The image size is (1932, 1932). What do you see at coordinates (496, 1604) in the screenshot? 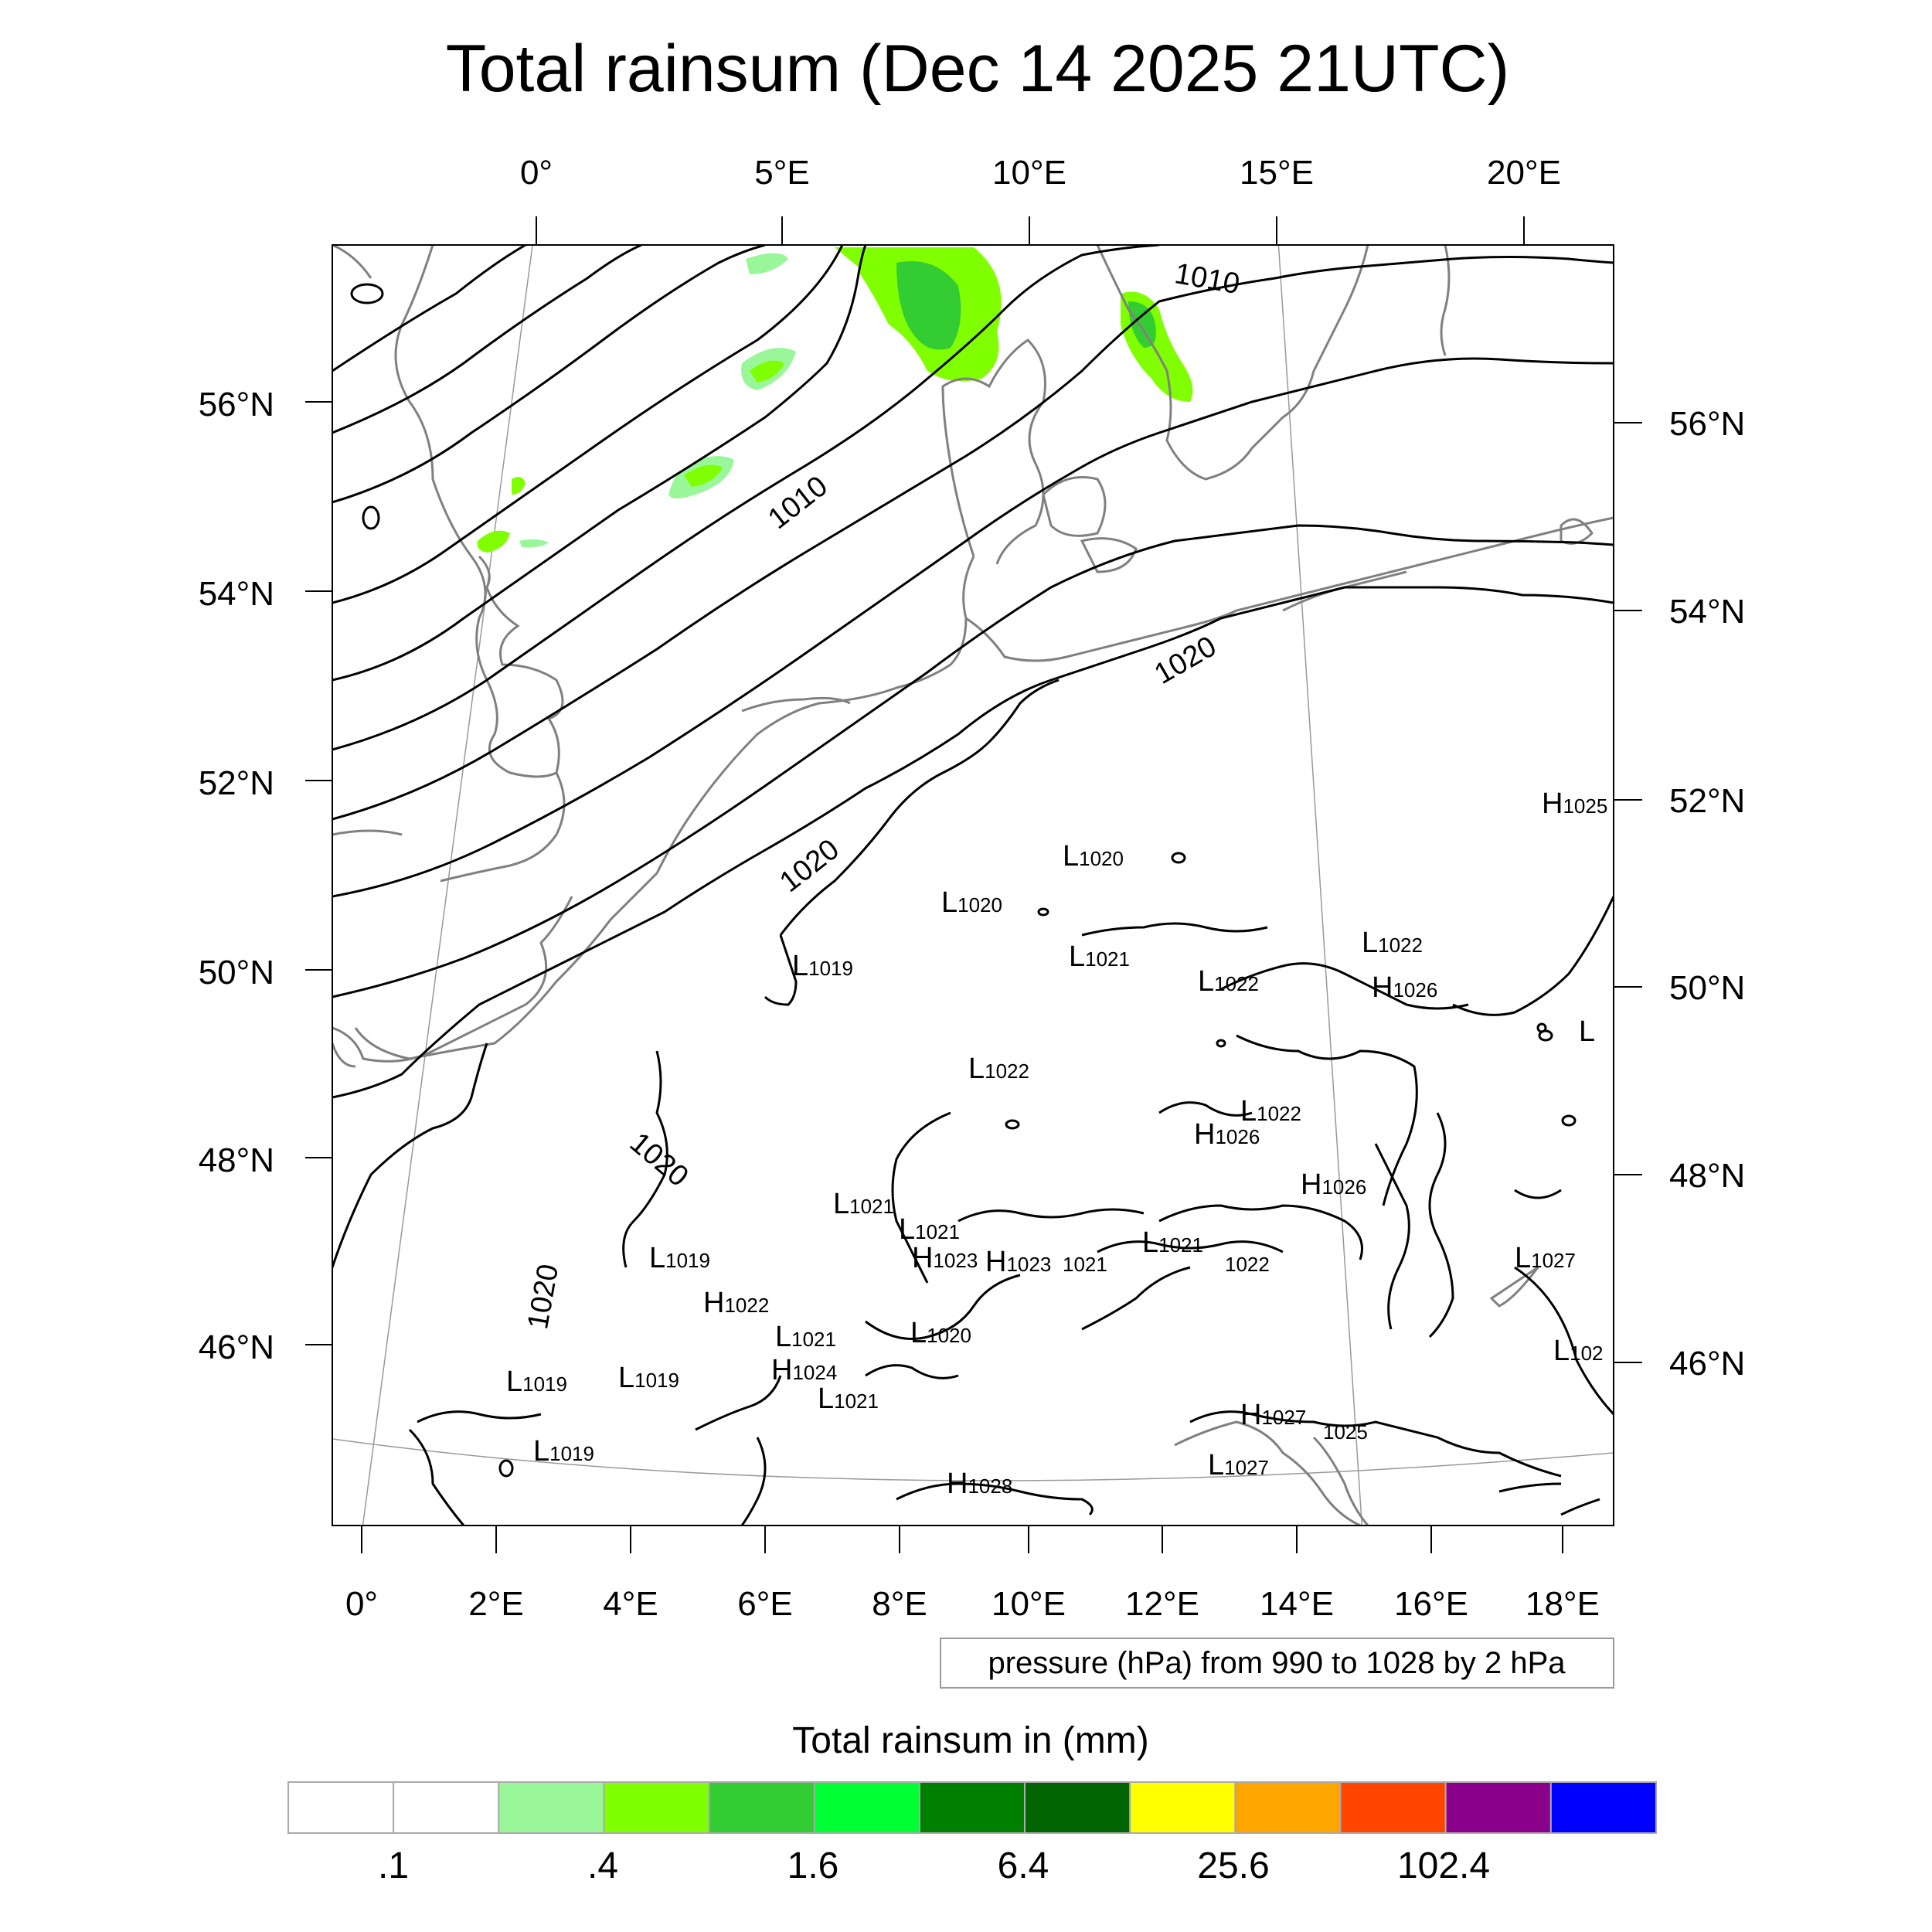
I see `bottom-lon-label: 2°E` at bounding box center [496, 1604].